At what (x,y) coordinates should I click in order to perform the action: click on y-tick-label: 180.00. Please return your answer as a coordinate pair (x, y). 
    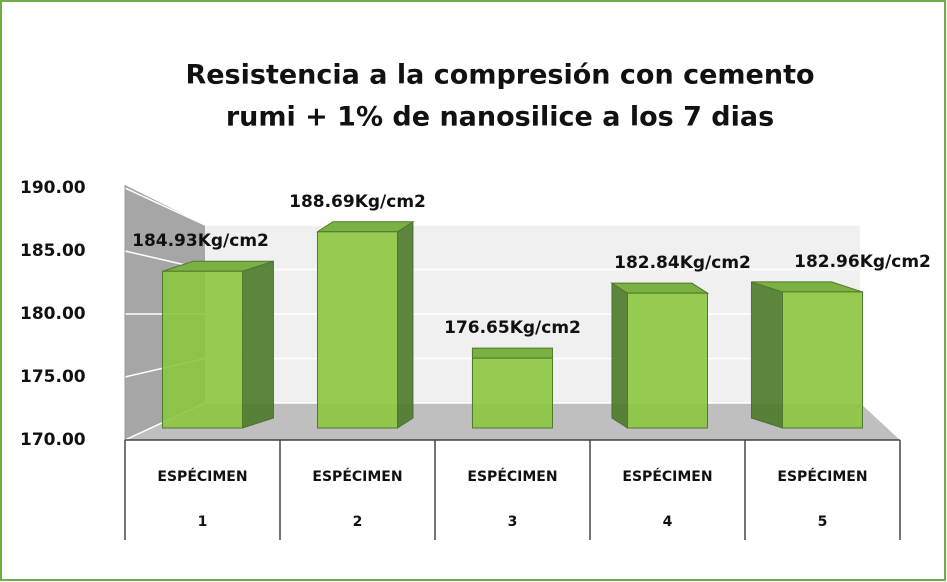
    Looking at the image, I should click on (53, 314).